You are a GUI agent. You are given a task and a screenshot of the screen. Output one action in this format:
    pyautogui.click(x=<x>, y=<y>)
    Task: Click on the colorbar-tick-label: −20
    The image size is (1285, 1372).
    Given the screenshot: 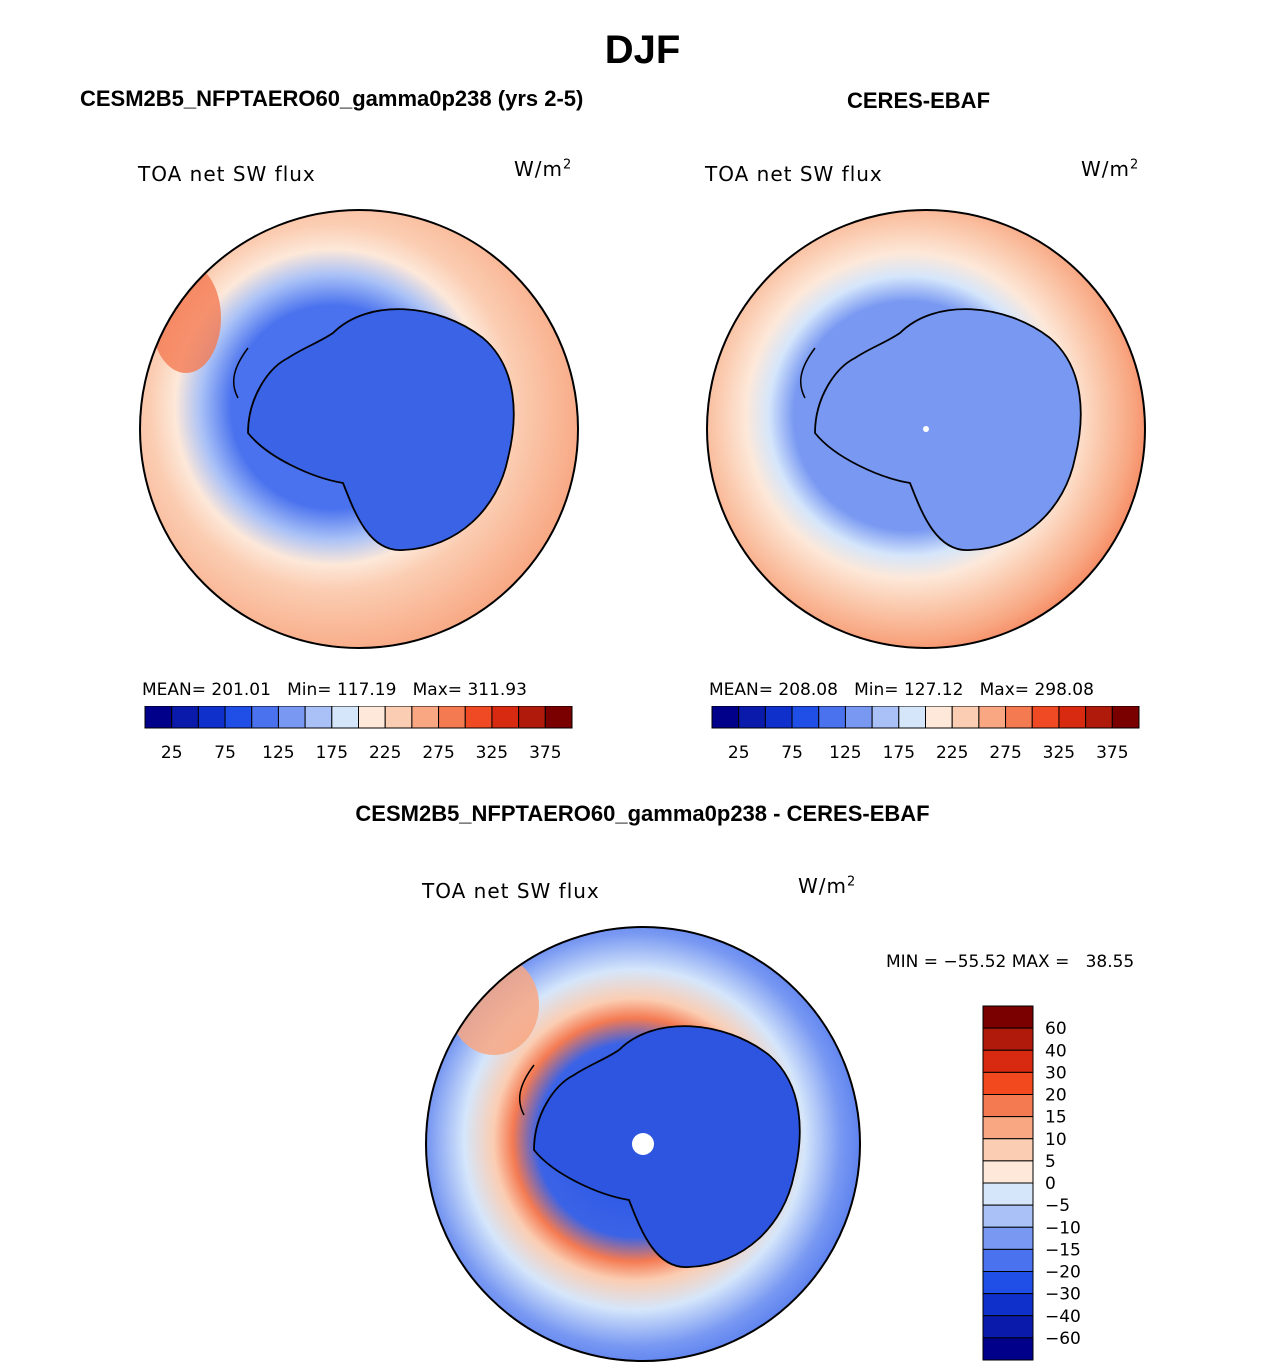 What is the action you would take?
    pyautogui.click(x=1063, y=1273)
    